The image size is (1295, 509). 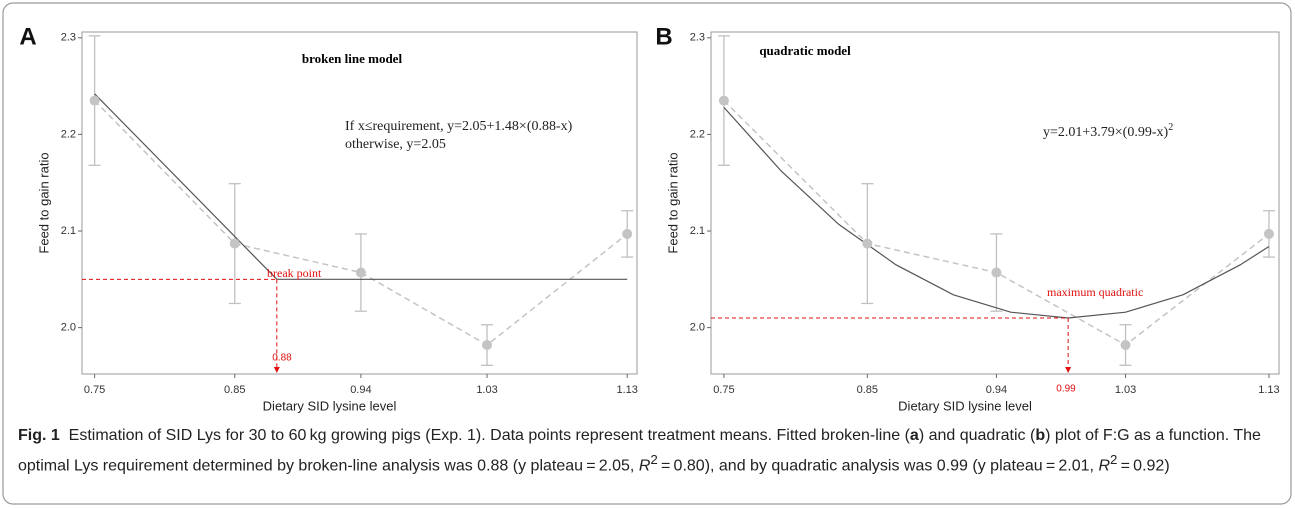 What do you see at coordinates (27, 36) in the screenshot?
I see `panel-label: A` at bounding box center [27, 36].